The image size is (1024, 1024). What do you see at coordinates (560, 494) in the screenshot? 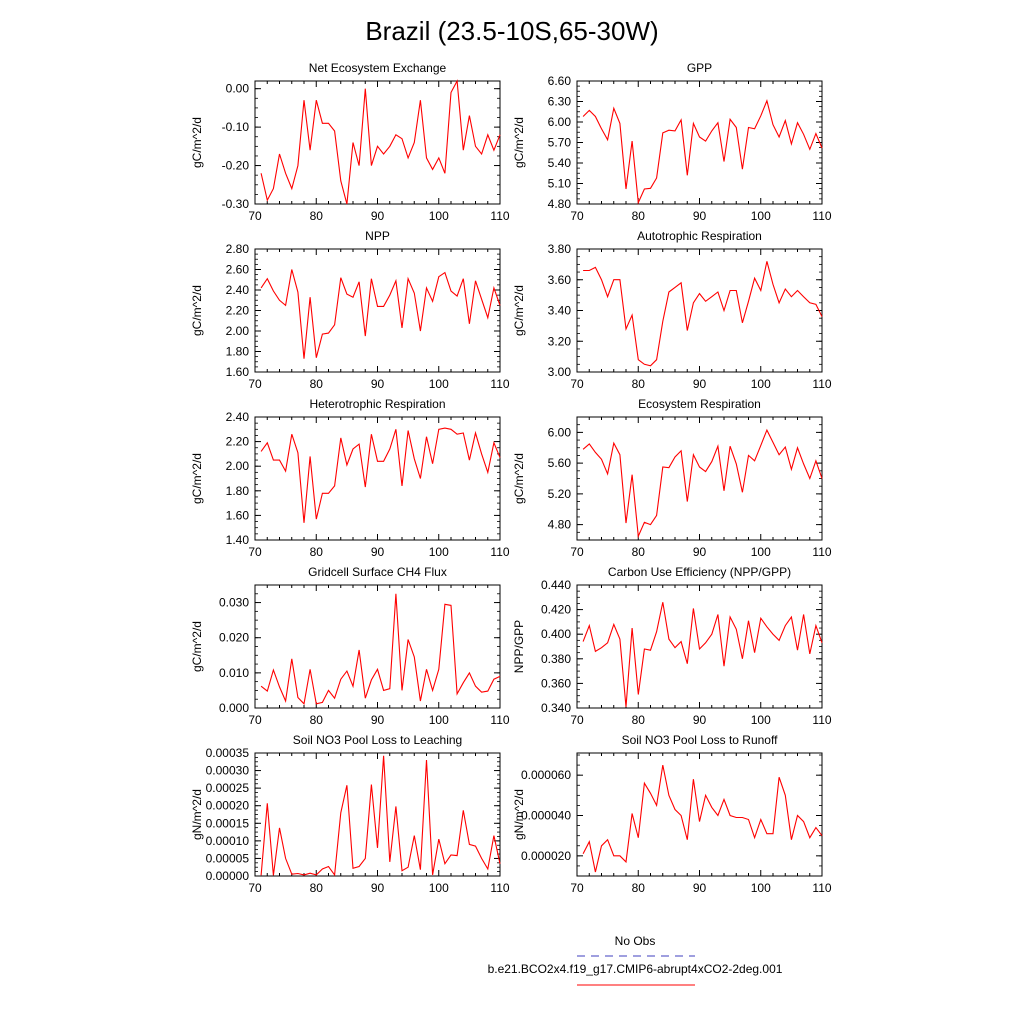
I see `y-tick-label: 5.20` at bounding box center [560, 494].